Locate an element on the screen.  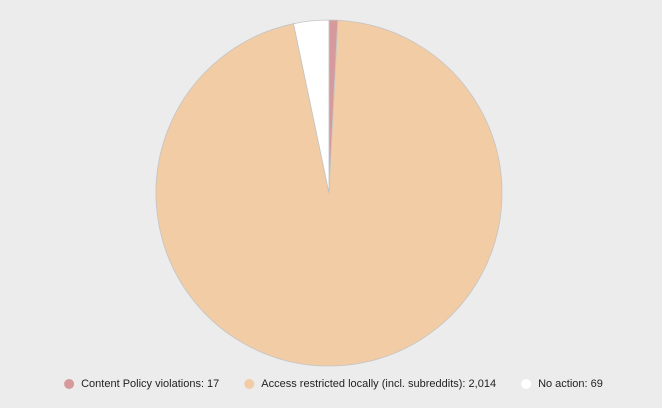
legend-label: Content Policy violations: 17 is located at coordinates (150, 384).